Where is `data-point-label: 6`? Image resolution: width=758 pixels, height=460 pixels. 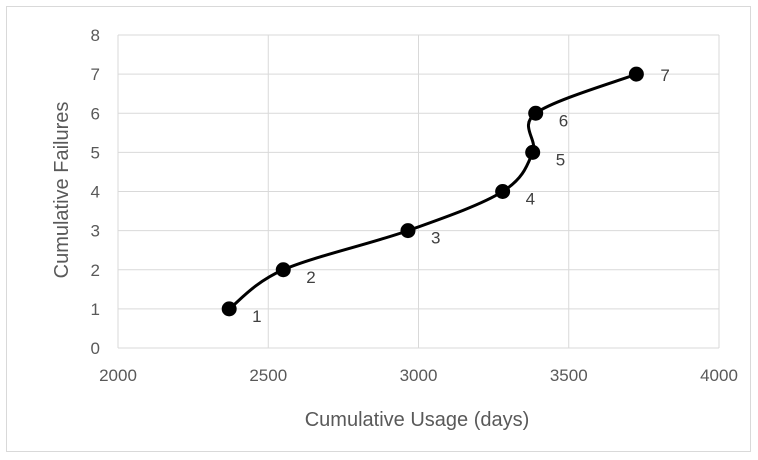
data-point-label: 6 is located at coordinates (563, 120).